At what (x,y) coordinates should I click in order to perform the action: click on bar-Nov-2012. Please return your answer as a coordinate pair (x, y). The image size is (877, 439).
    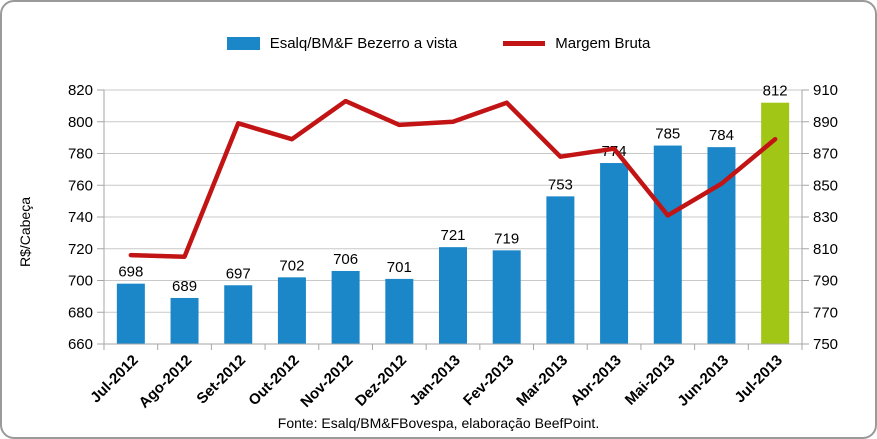
    Looking at the image, I should click on (345, 307).